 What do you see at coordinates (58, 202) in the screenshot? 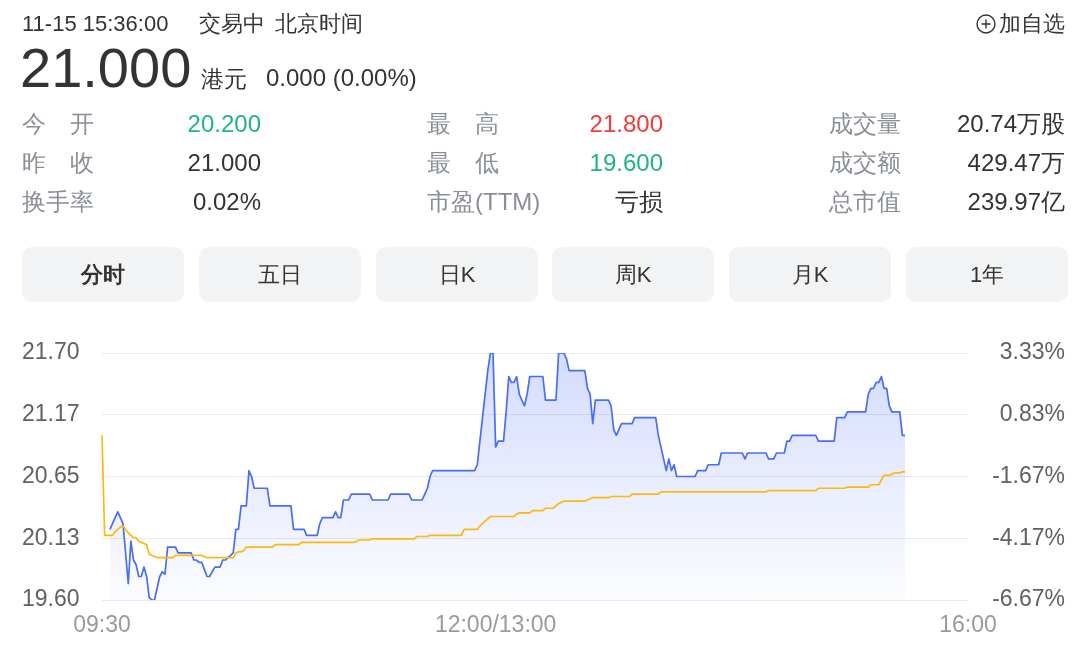
I see `text: 换手率` at bounding box center [58, 202].